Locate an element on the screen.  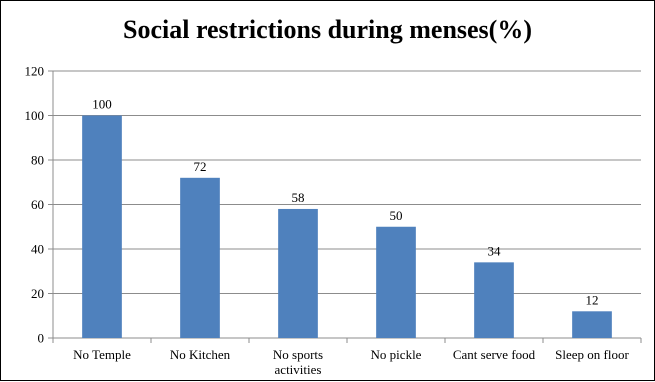
chart-title: Social restrictions during menses(%) is located at coordinates (327, 29).